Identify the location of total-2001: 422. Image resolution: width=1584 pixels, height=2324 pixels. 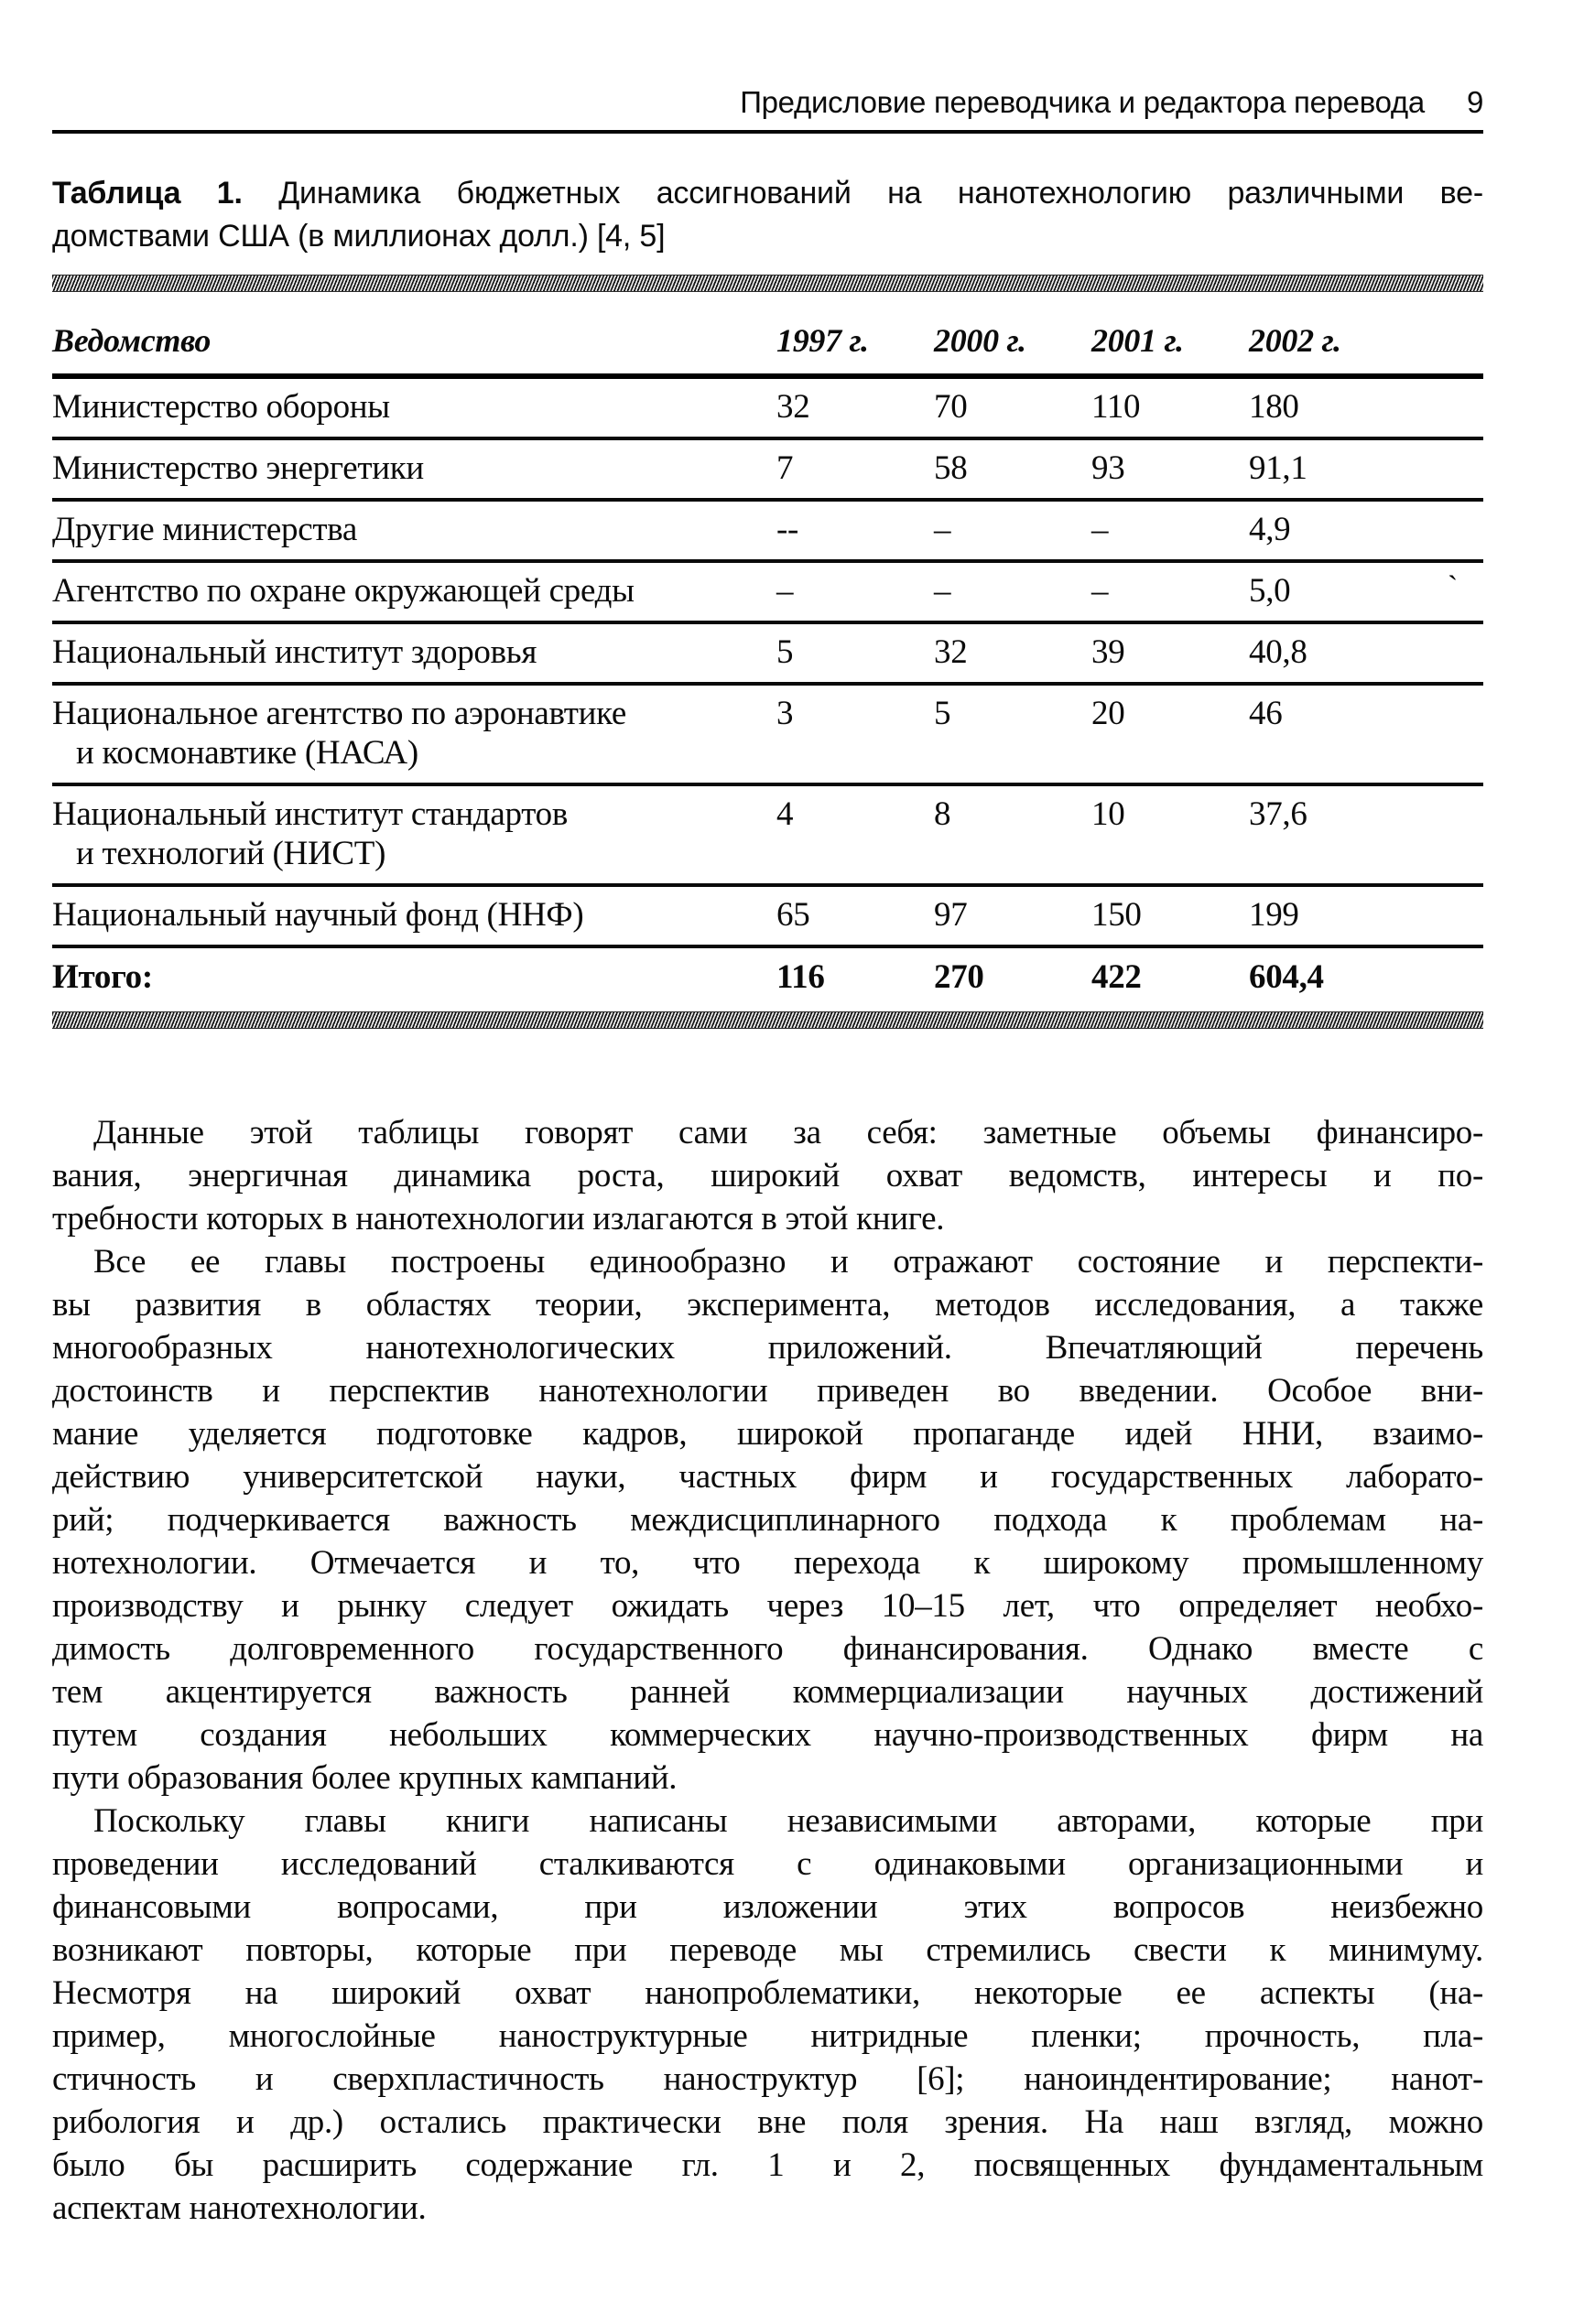
(1116, 977).